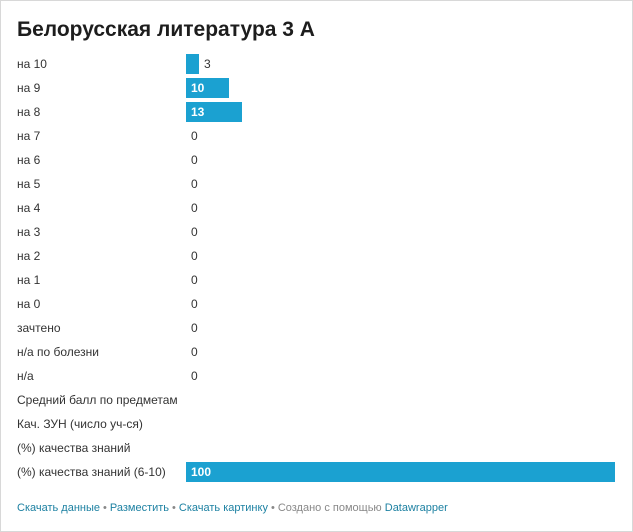 Image resolution: width=633 pixels, height=532 pixels. I want to click on category-label: на 6, so click(29, 160).